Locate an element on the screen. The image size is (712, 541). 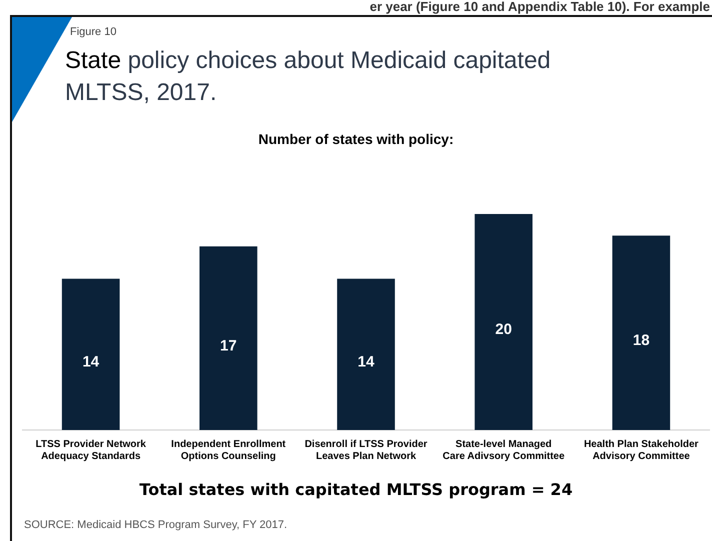
data-label: 18 is located at coordinates (641, 340).